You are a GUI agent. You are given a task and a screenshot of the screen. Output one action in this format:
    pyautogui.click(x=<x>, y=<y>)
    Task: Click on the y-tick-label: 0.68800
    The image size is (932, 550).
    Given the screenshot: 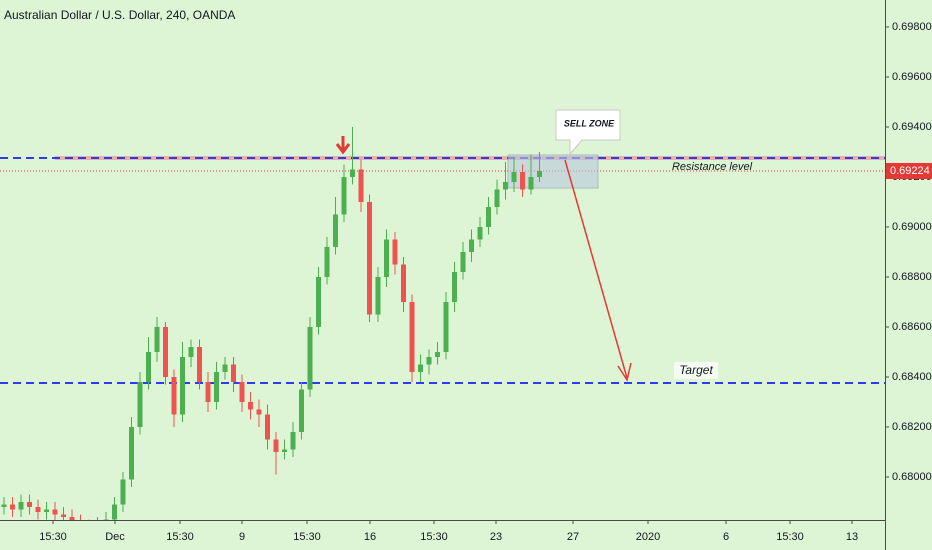 What is the action you would take?
    pyautogui.click(x=912, y=277)
    